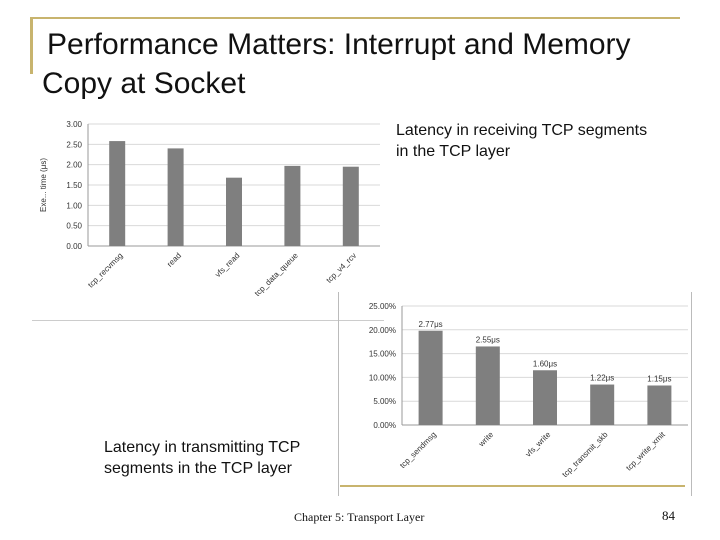  I want to click on bar-tcp_v4_rcv, so click(350, 206).